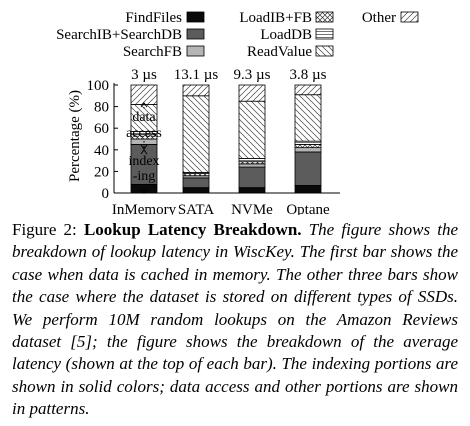 This screenshot has width=470, height=426. I want to click on annotation-data-access-line1: data, so click(144, 117).